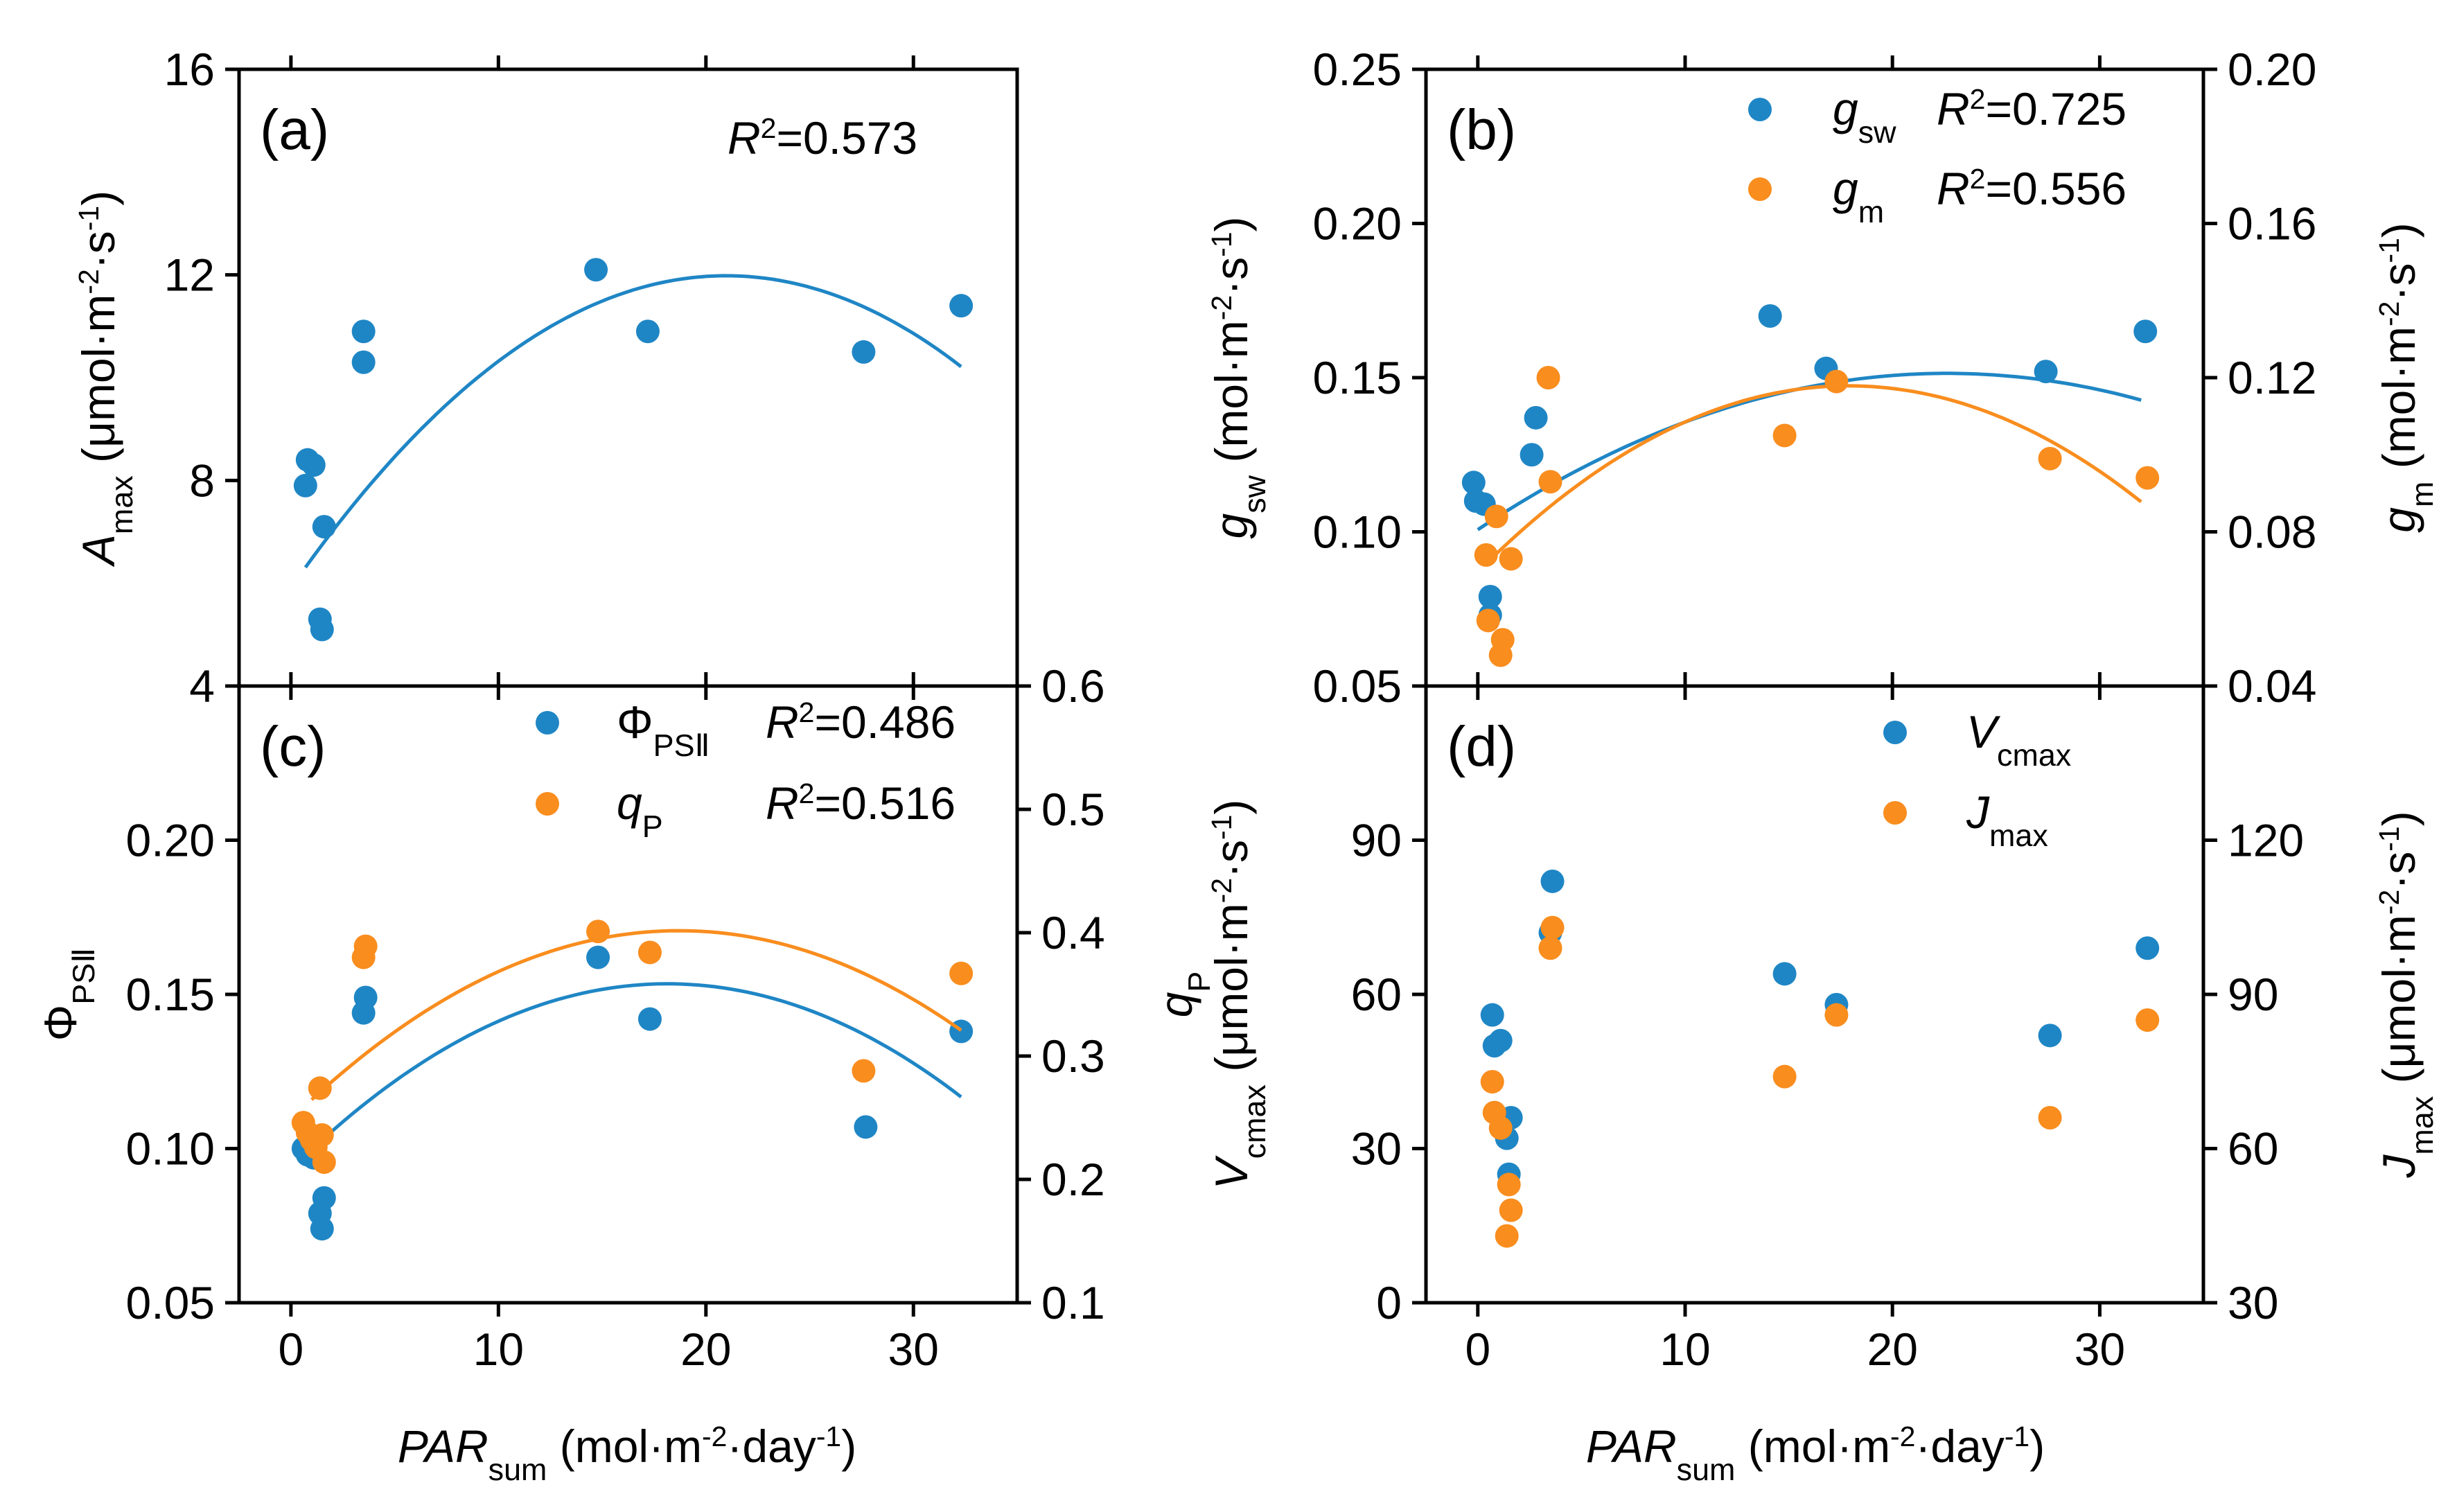  What do you see at coordinates (846, 138) in the screenshot?
I see `r2-value: =0.573` at bounding box center [846, 138].